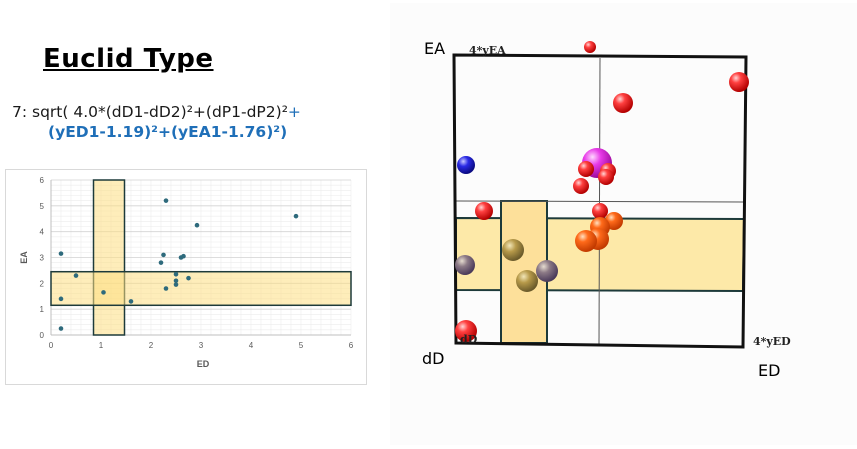 The width and height of the screenshot is (857, 449). What do you see at coordinates (109, 257) in the screenshot?
I see `highlight-band-vertical` at bounding box center [109, 257].